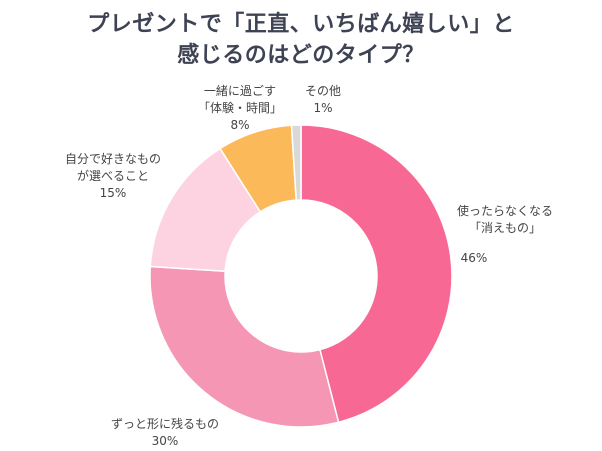  I want to click on slice-value: 8%, so click(240, 125).